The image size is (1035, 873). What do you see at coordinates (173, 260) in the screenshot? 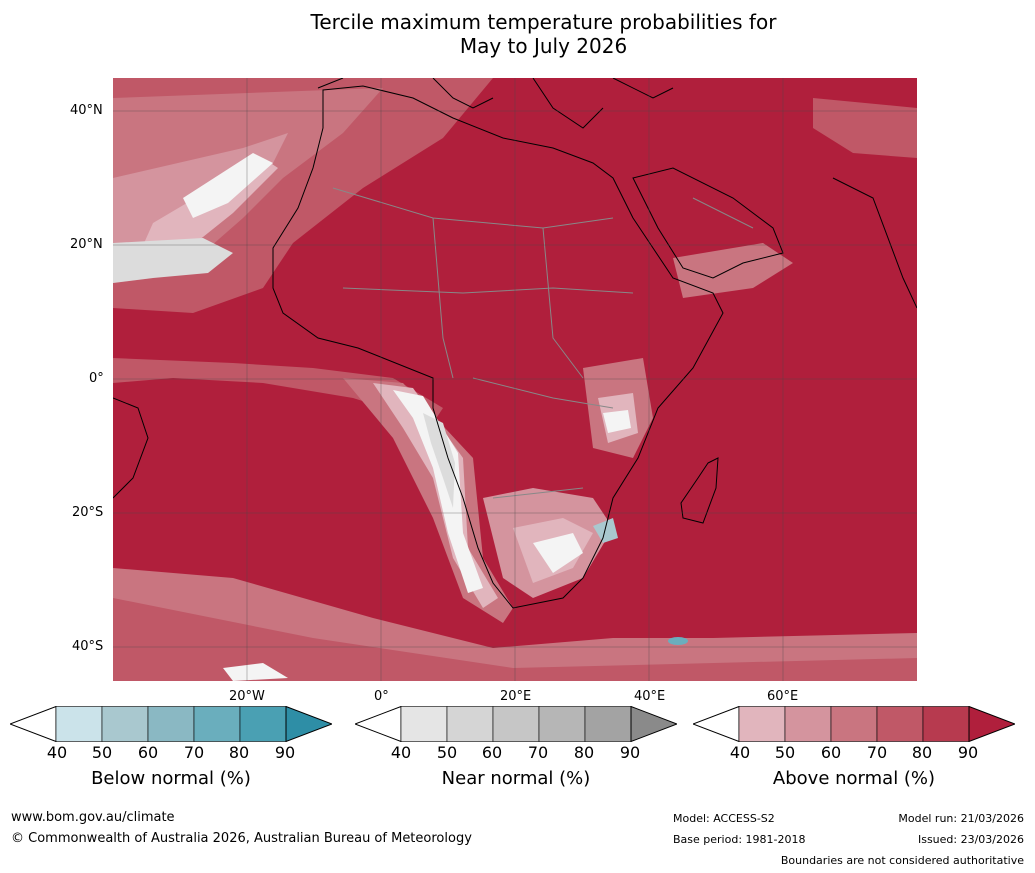
I see `near-normal-50-patch-west` at bounding box center [173, 260].